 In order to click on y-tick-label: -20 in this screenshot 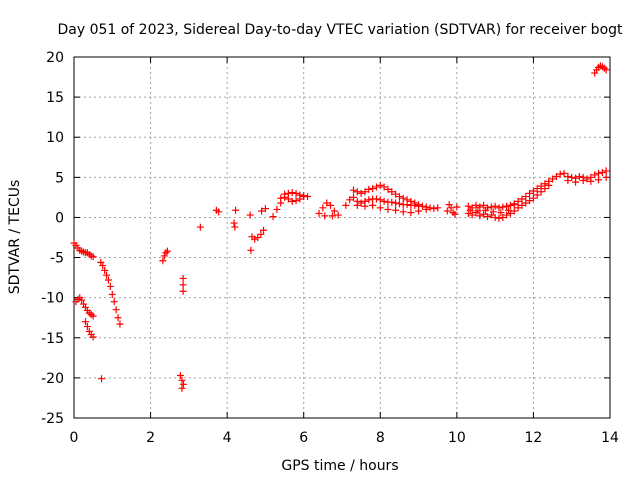, I will do `click(52, 379)`.